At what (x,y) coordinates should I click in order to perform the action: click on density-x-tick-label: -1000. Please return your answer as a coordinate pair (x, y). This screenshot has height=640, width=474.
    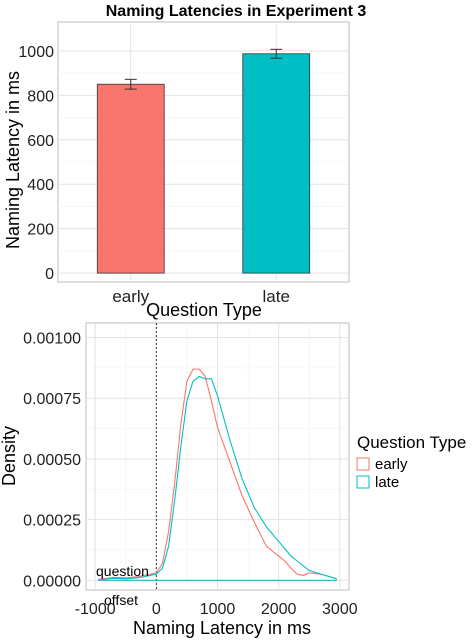
    Looking at the image, I should click on (95, 609).